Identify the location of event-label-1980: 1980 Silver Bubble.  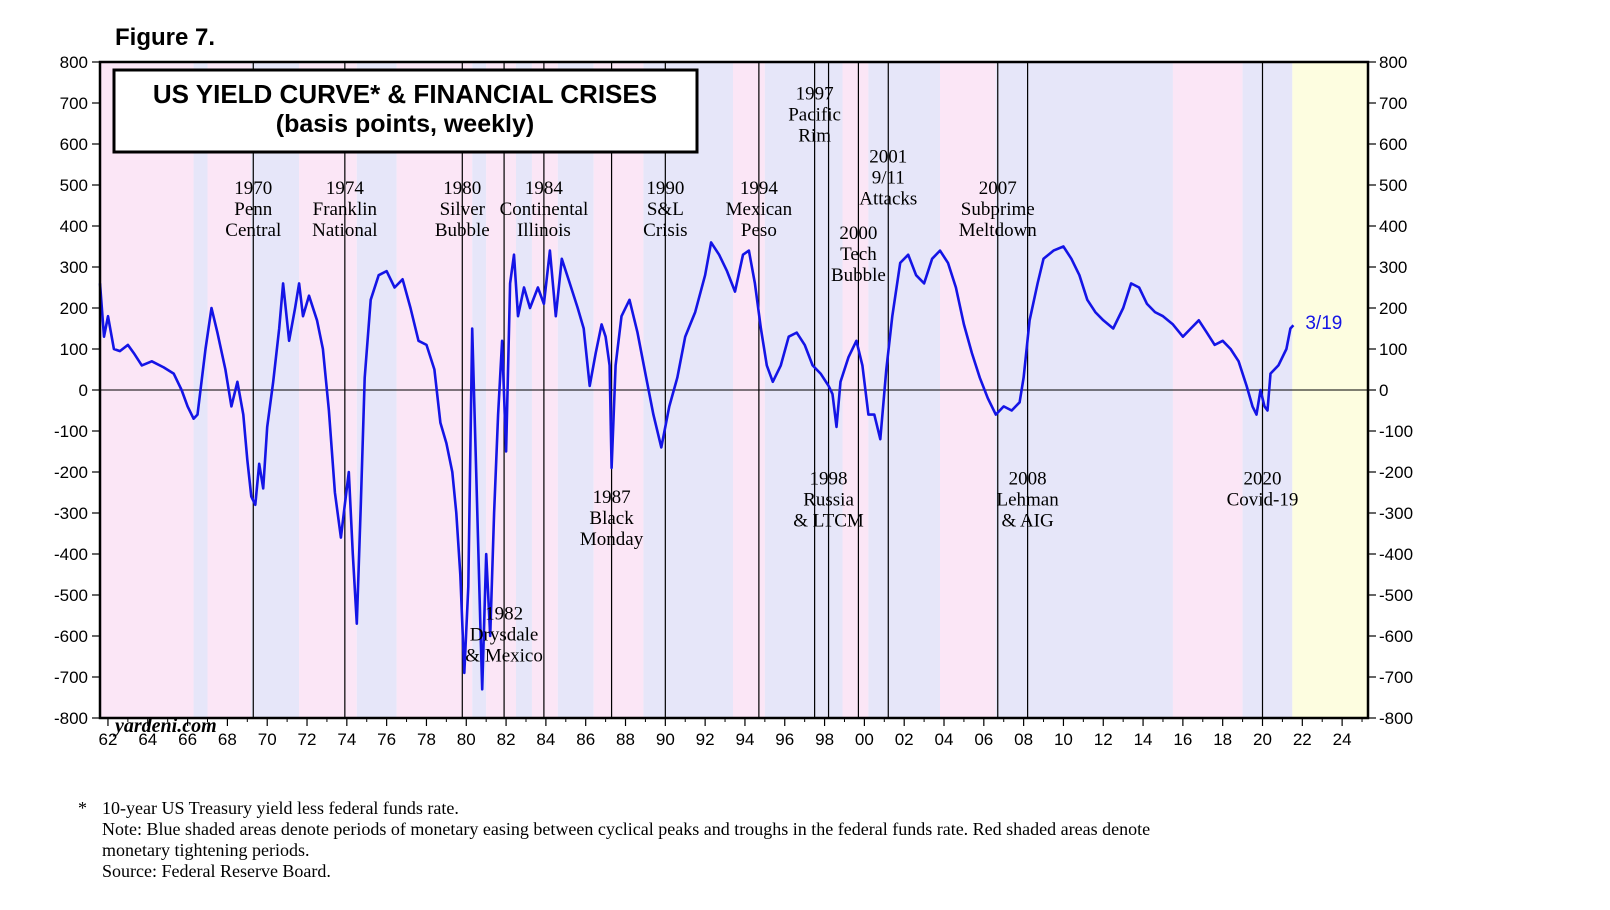
(462, 209).